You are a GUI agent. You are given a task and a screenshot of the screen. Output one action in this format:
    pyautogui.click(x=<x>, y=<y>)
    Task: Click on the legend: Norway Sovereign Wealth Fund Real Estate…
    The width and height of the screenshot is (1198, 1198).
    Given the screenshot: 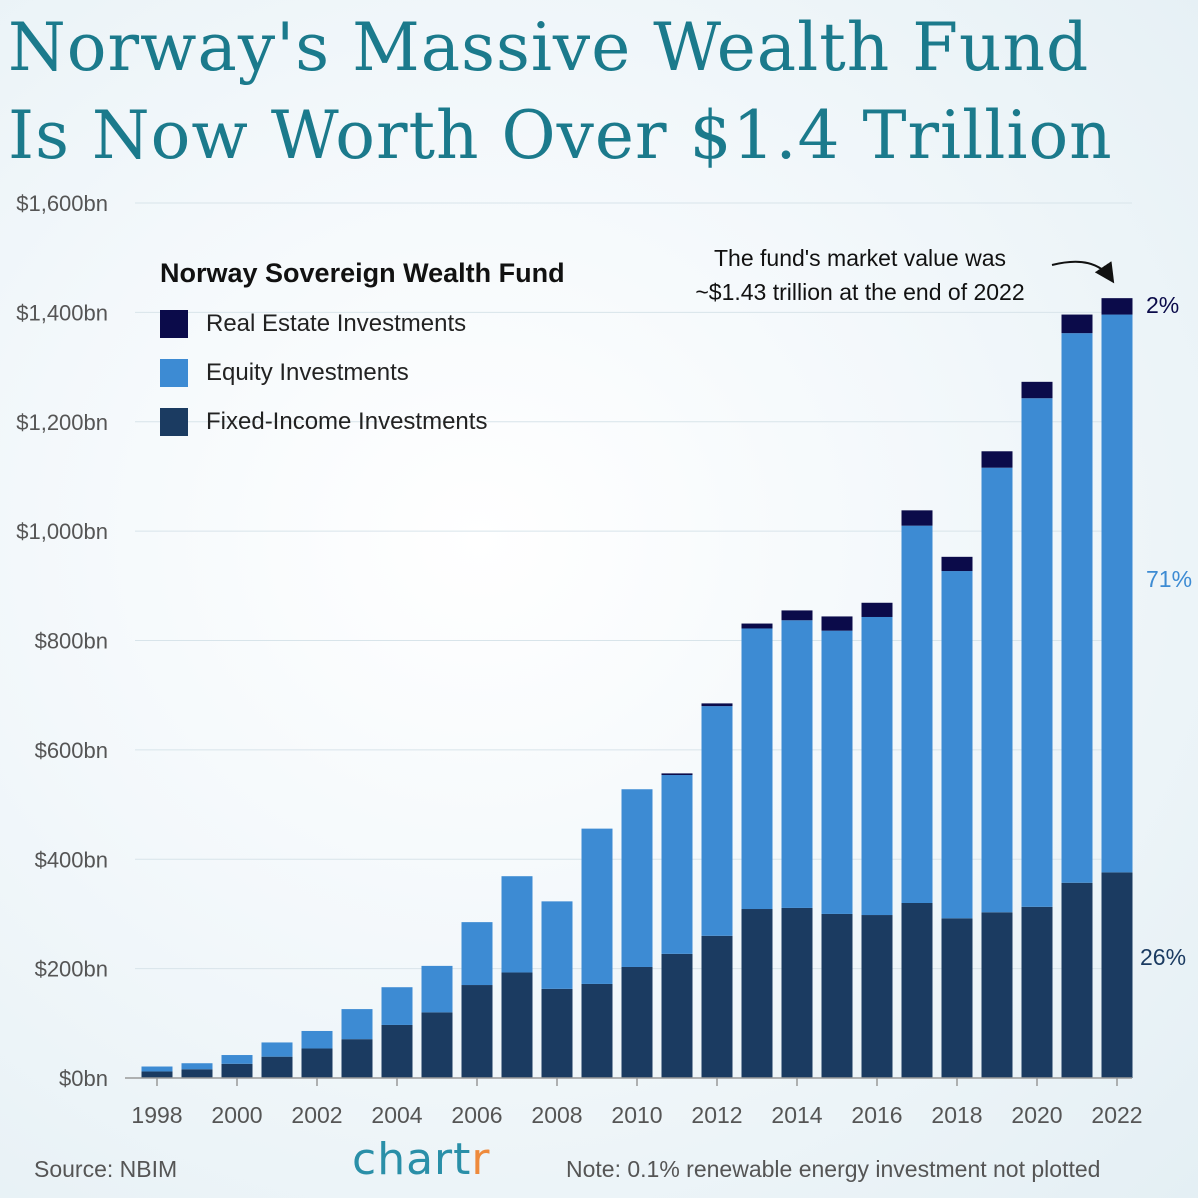 What is the action you would take?
    pyautogui.click(x=362, y=352)
    